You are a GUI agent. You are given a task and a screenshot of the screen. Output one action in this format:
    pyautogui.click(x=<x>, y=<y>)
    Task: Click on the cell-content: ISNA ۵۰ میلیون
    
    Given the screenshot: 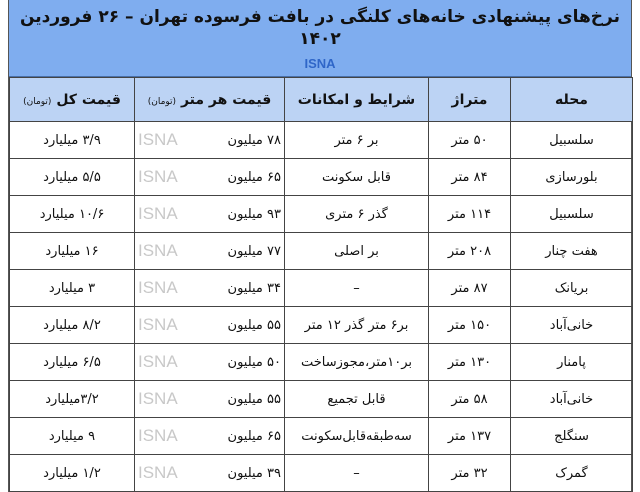 What is the action you would take?
    pyautogui.click(x=209, y=362)
    